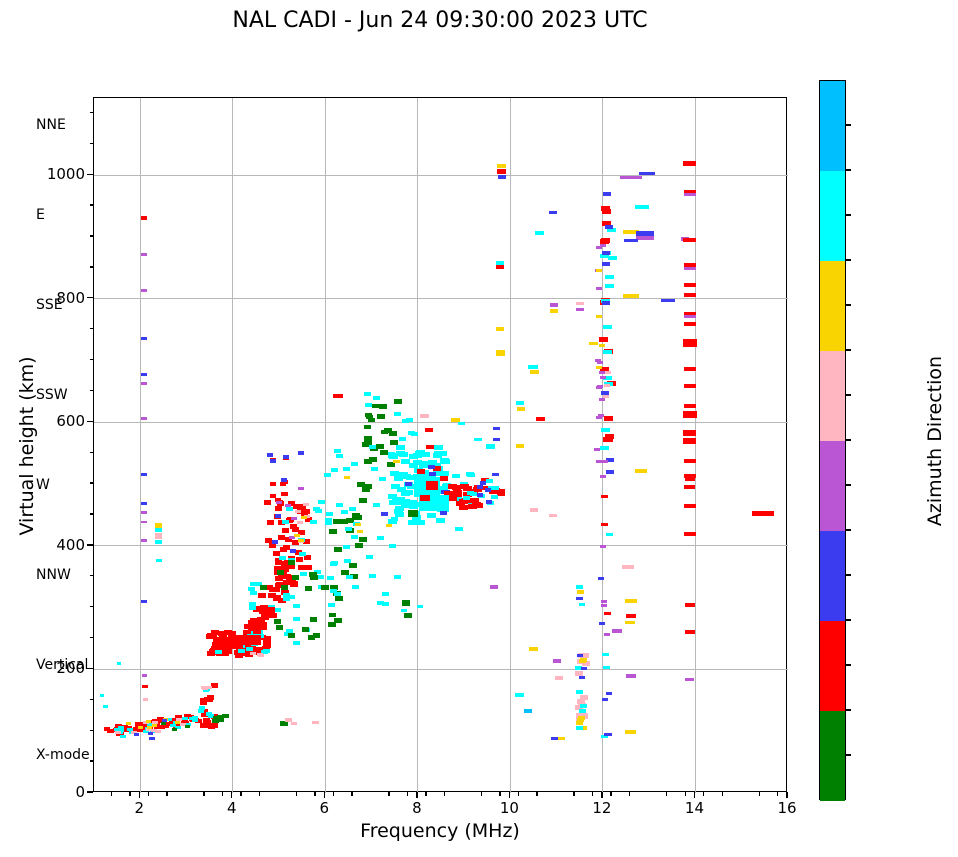 The image size is (958, 857). Describe the element at coordinates (440, 20) in the screenshot. I see `chart-title: NAL CADI - Jun 24 09:30:00 2023 UTC` at that location.